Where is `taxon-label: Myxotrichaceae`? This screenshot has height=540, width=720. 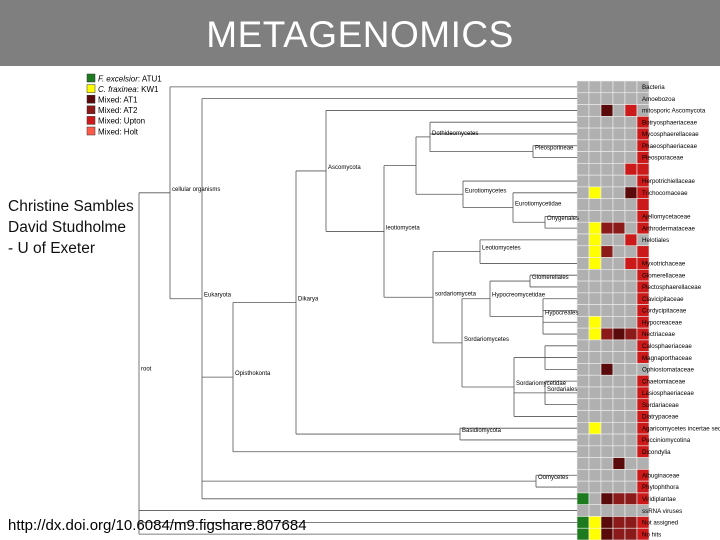
taxon-label: Myxotrichaceae is located at coordinates (664, 264).